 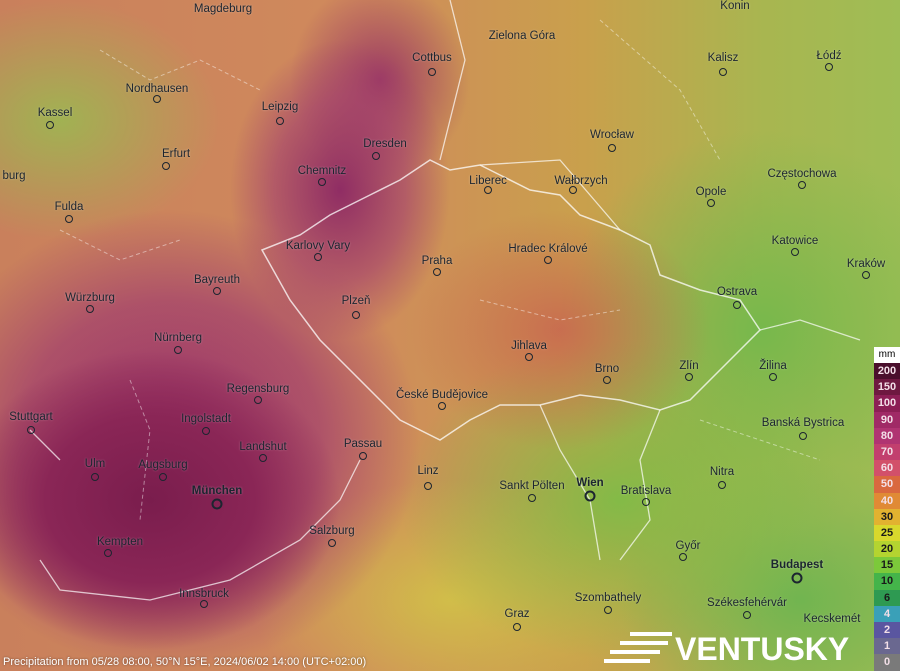 I want to click on city-label: Nordhausen, so click(x=157, y=89).